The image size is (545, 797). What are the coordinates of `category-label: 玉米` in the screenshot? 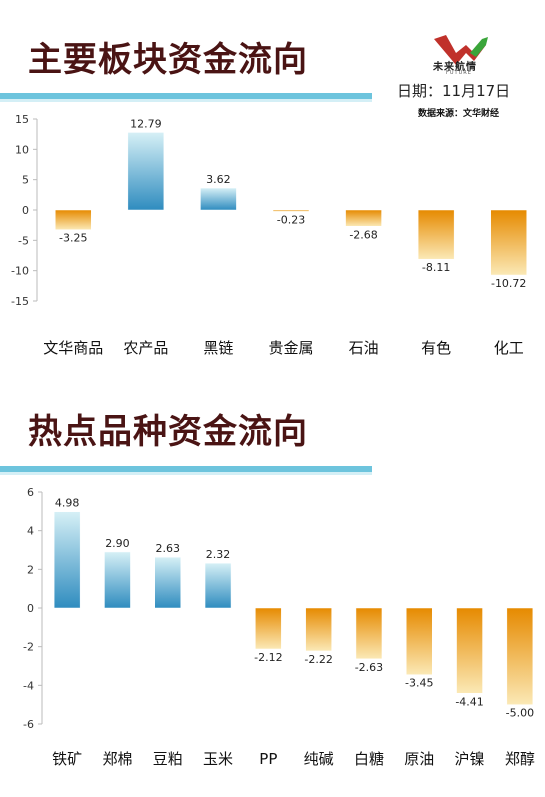 It's located at (218, 759).